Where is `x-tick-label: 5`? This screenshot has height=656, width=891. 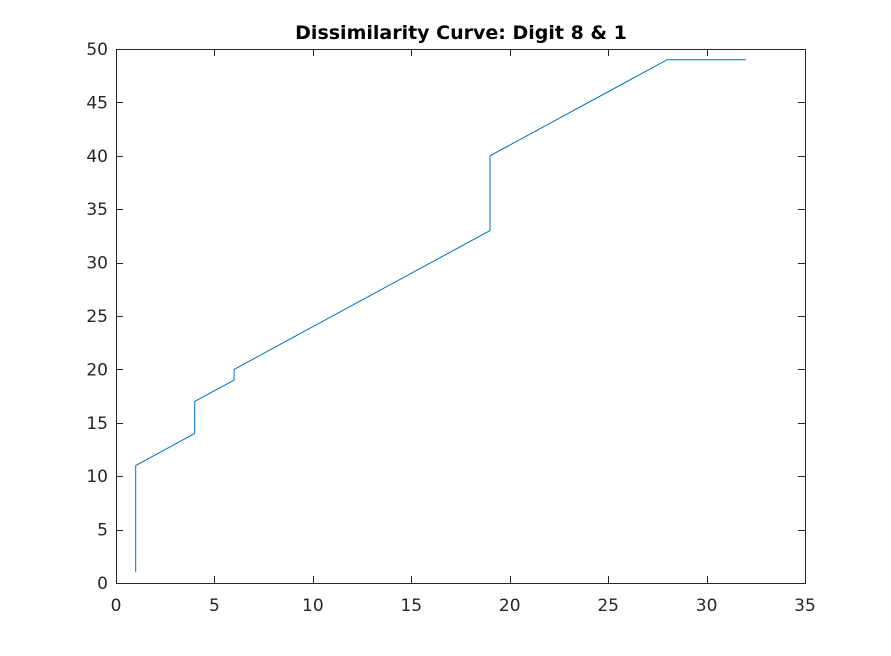
x-tick-label: 5 is located at coordinates (214, 606).